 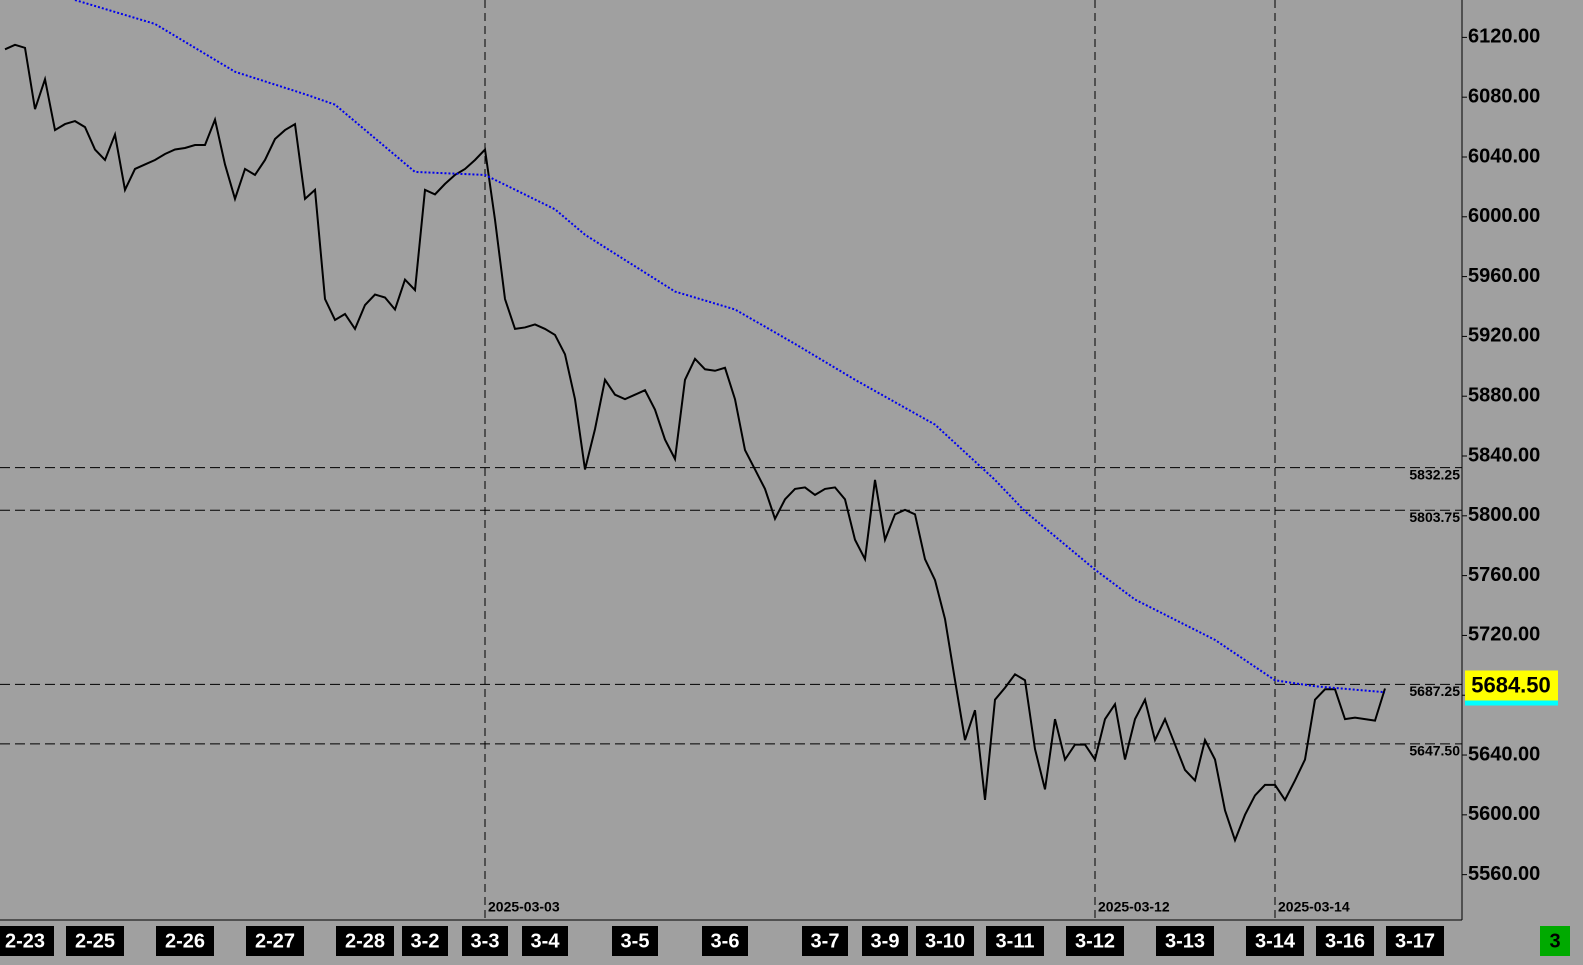 I want to click on x-tick-label: 3-14, so click(x=1275, y=941).